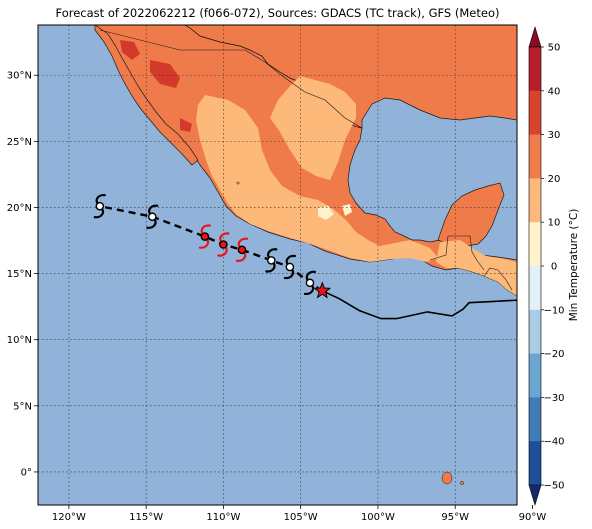 The image size is (592, 529). Describe the element at coordinates (554, 91) in the screenshot. I see `colorbar-tick-label: 40` at that location.